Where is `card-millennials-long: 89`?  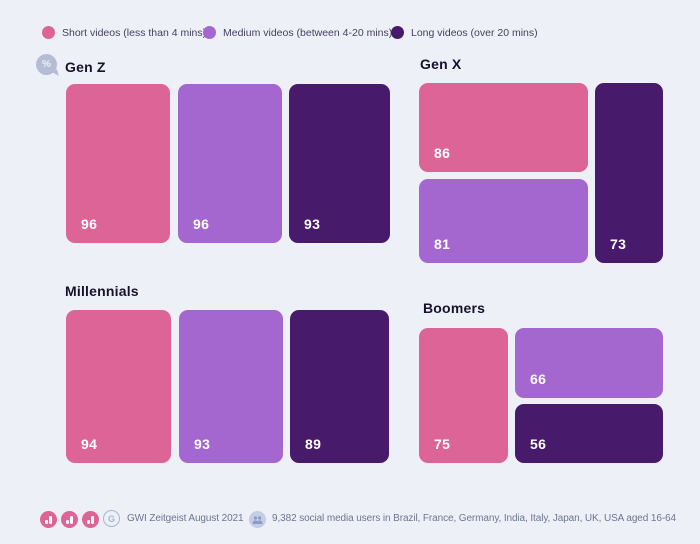
card-millennials-long: 89 is located at coordinates (339, 386).